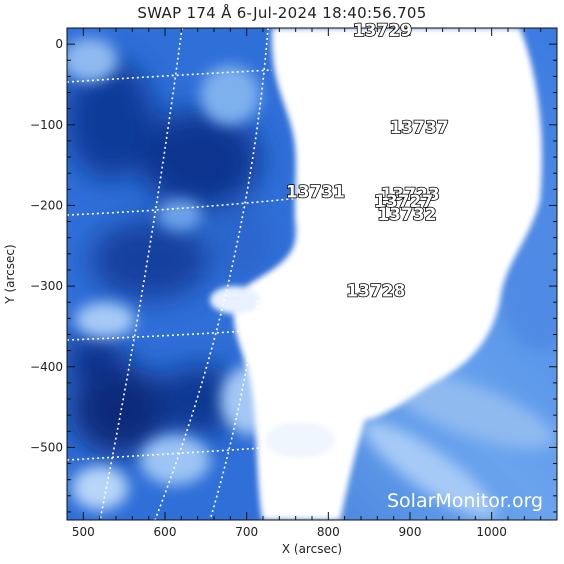  Describe the element at coordinates (312, 549) in the screenshot. I see `x-axis-label: X (arcsec)` at that location.